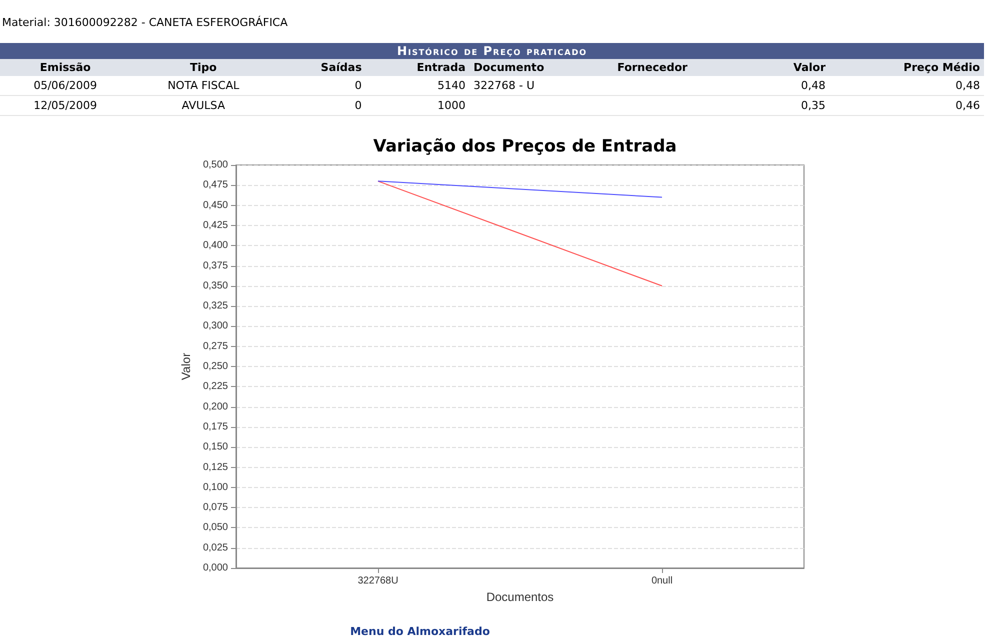 The image size is (988, 641). What do you see at coordinates (65, 106) in the screenshot?
I see `text: 12/05/2009` at bounding box center [65, 106].